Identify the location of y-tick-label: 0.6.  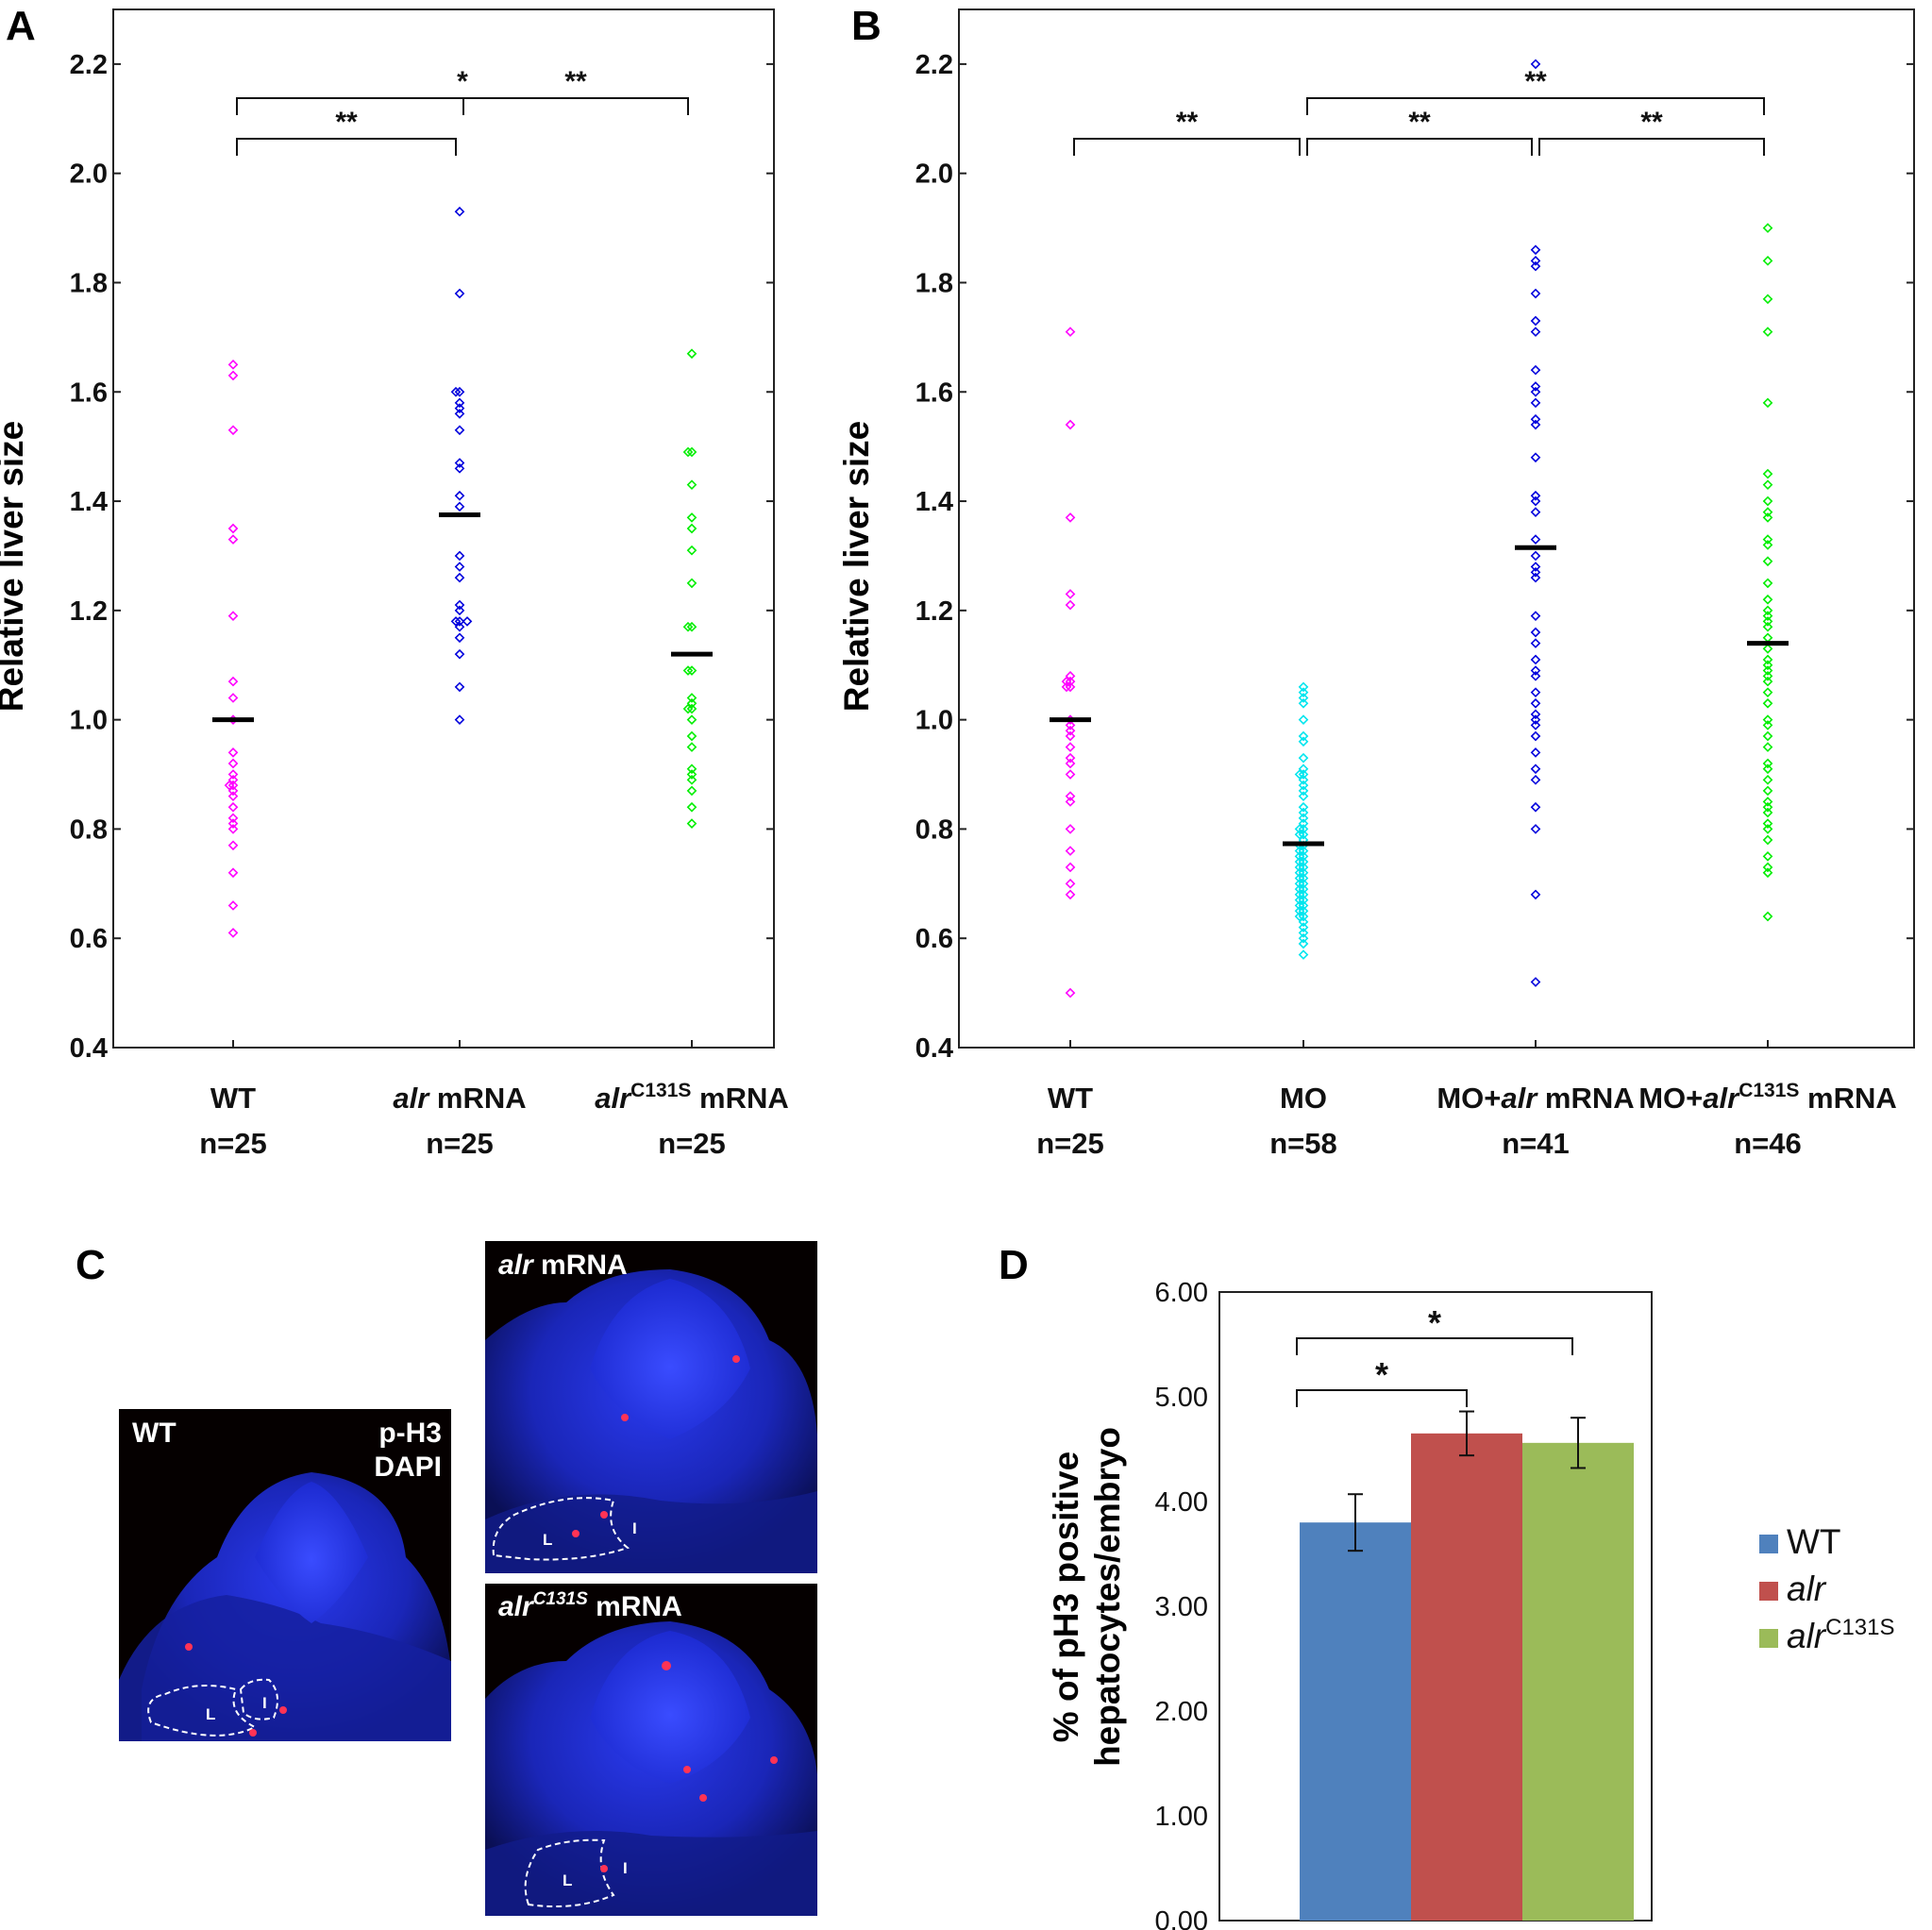
(89, 939).